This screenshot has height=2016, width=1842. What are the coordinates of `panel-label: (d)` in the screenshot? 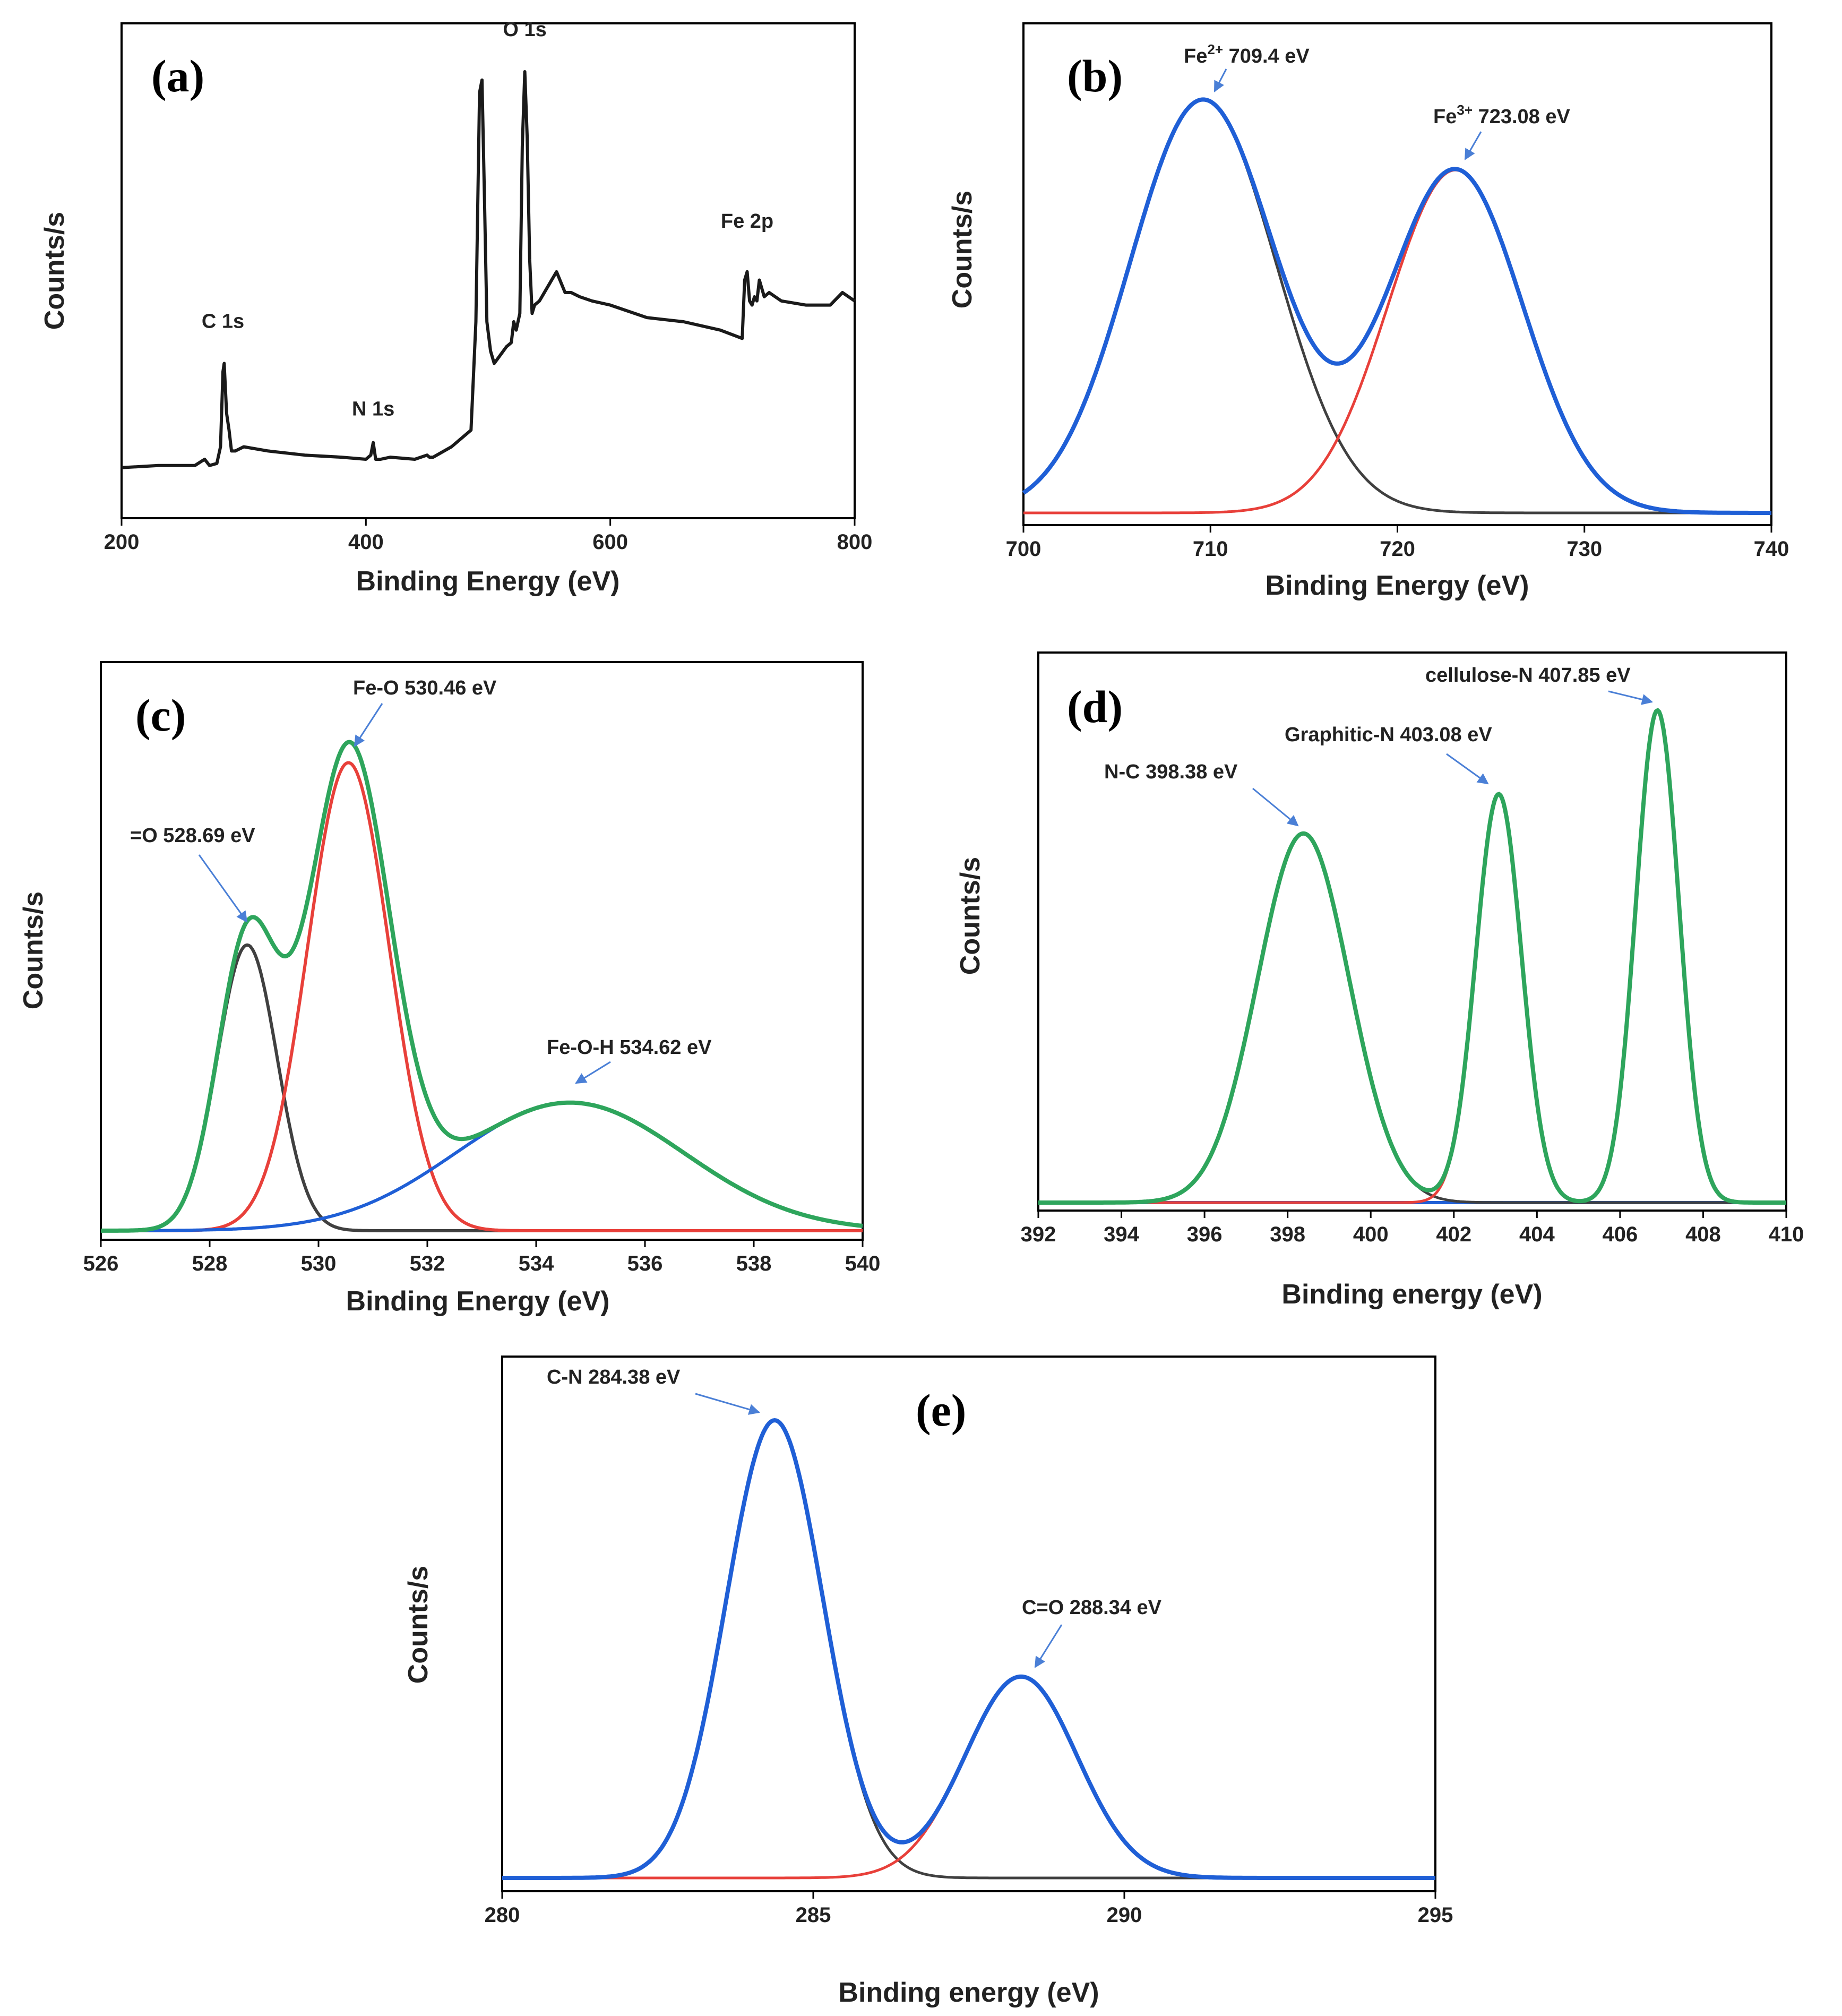 It's located at (1095, 707).